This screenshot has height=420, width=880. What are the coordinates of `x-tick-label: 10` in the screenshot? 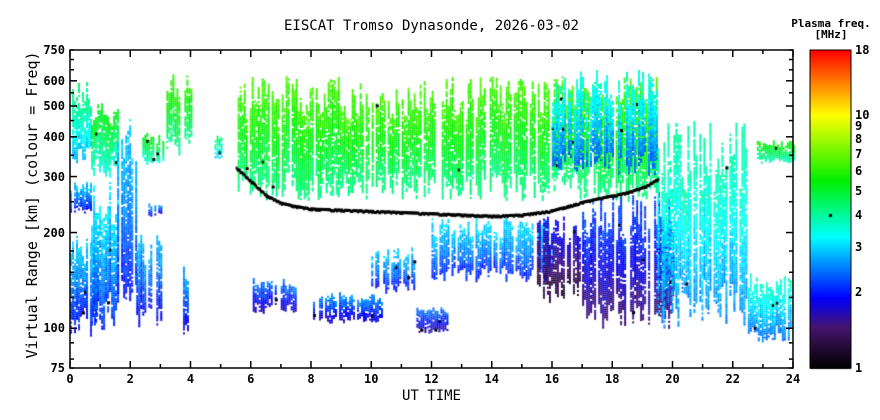 It's located at (371, 379).